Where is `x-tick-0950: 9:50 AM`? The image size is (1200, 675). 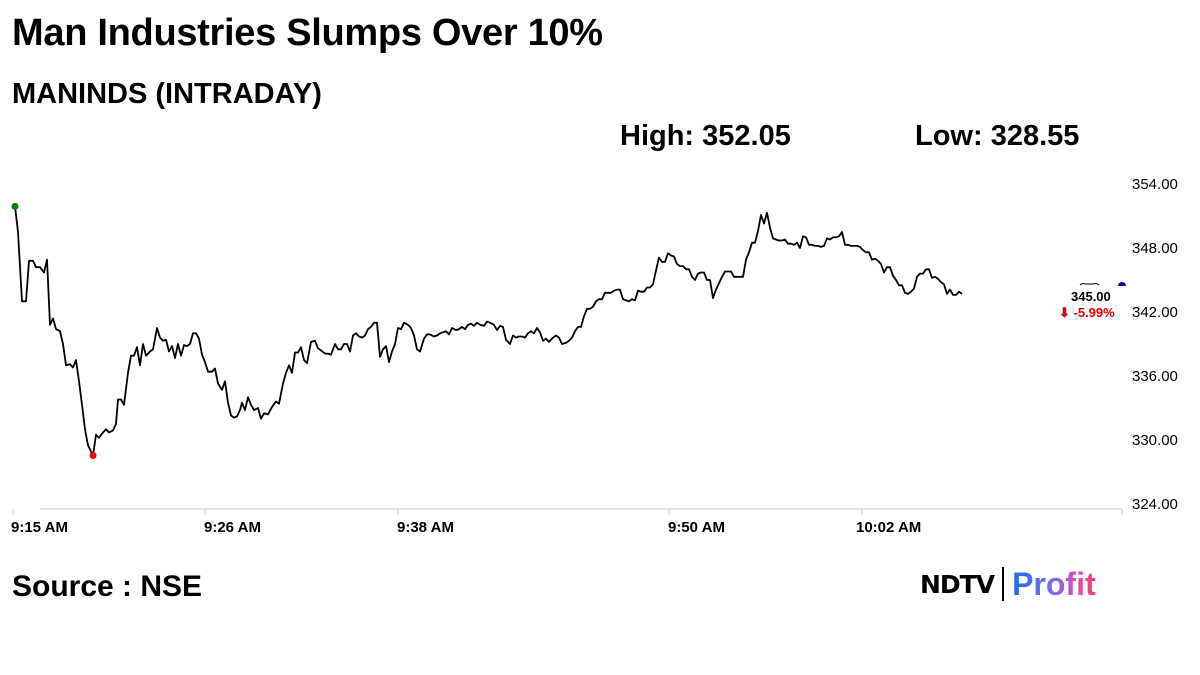
x-tick-0950: 9:50 AM is located at coordinates (696, 527).